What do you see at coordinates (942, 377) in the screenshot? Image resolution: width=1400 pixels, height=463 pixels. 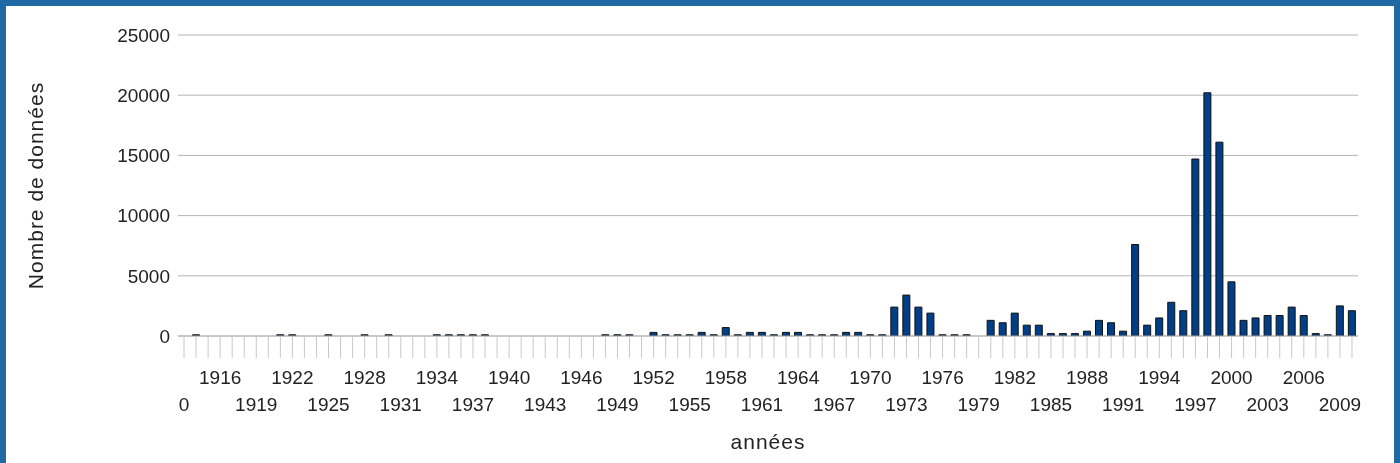 I see `x-tick-label: 1976` at bounding box center [942, 377].